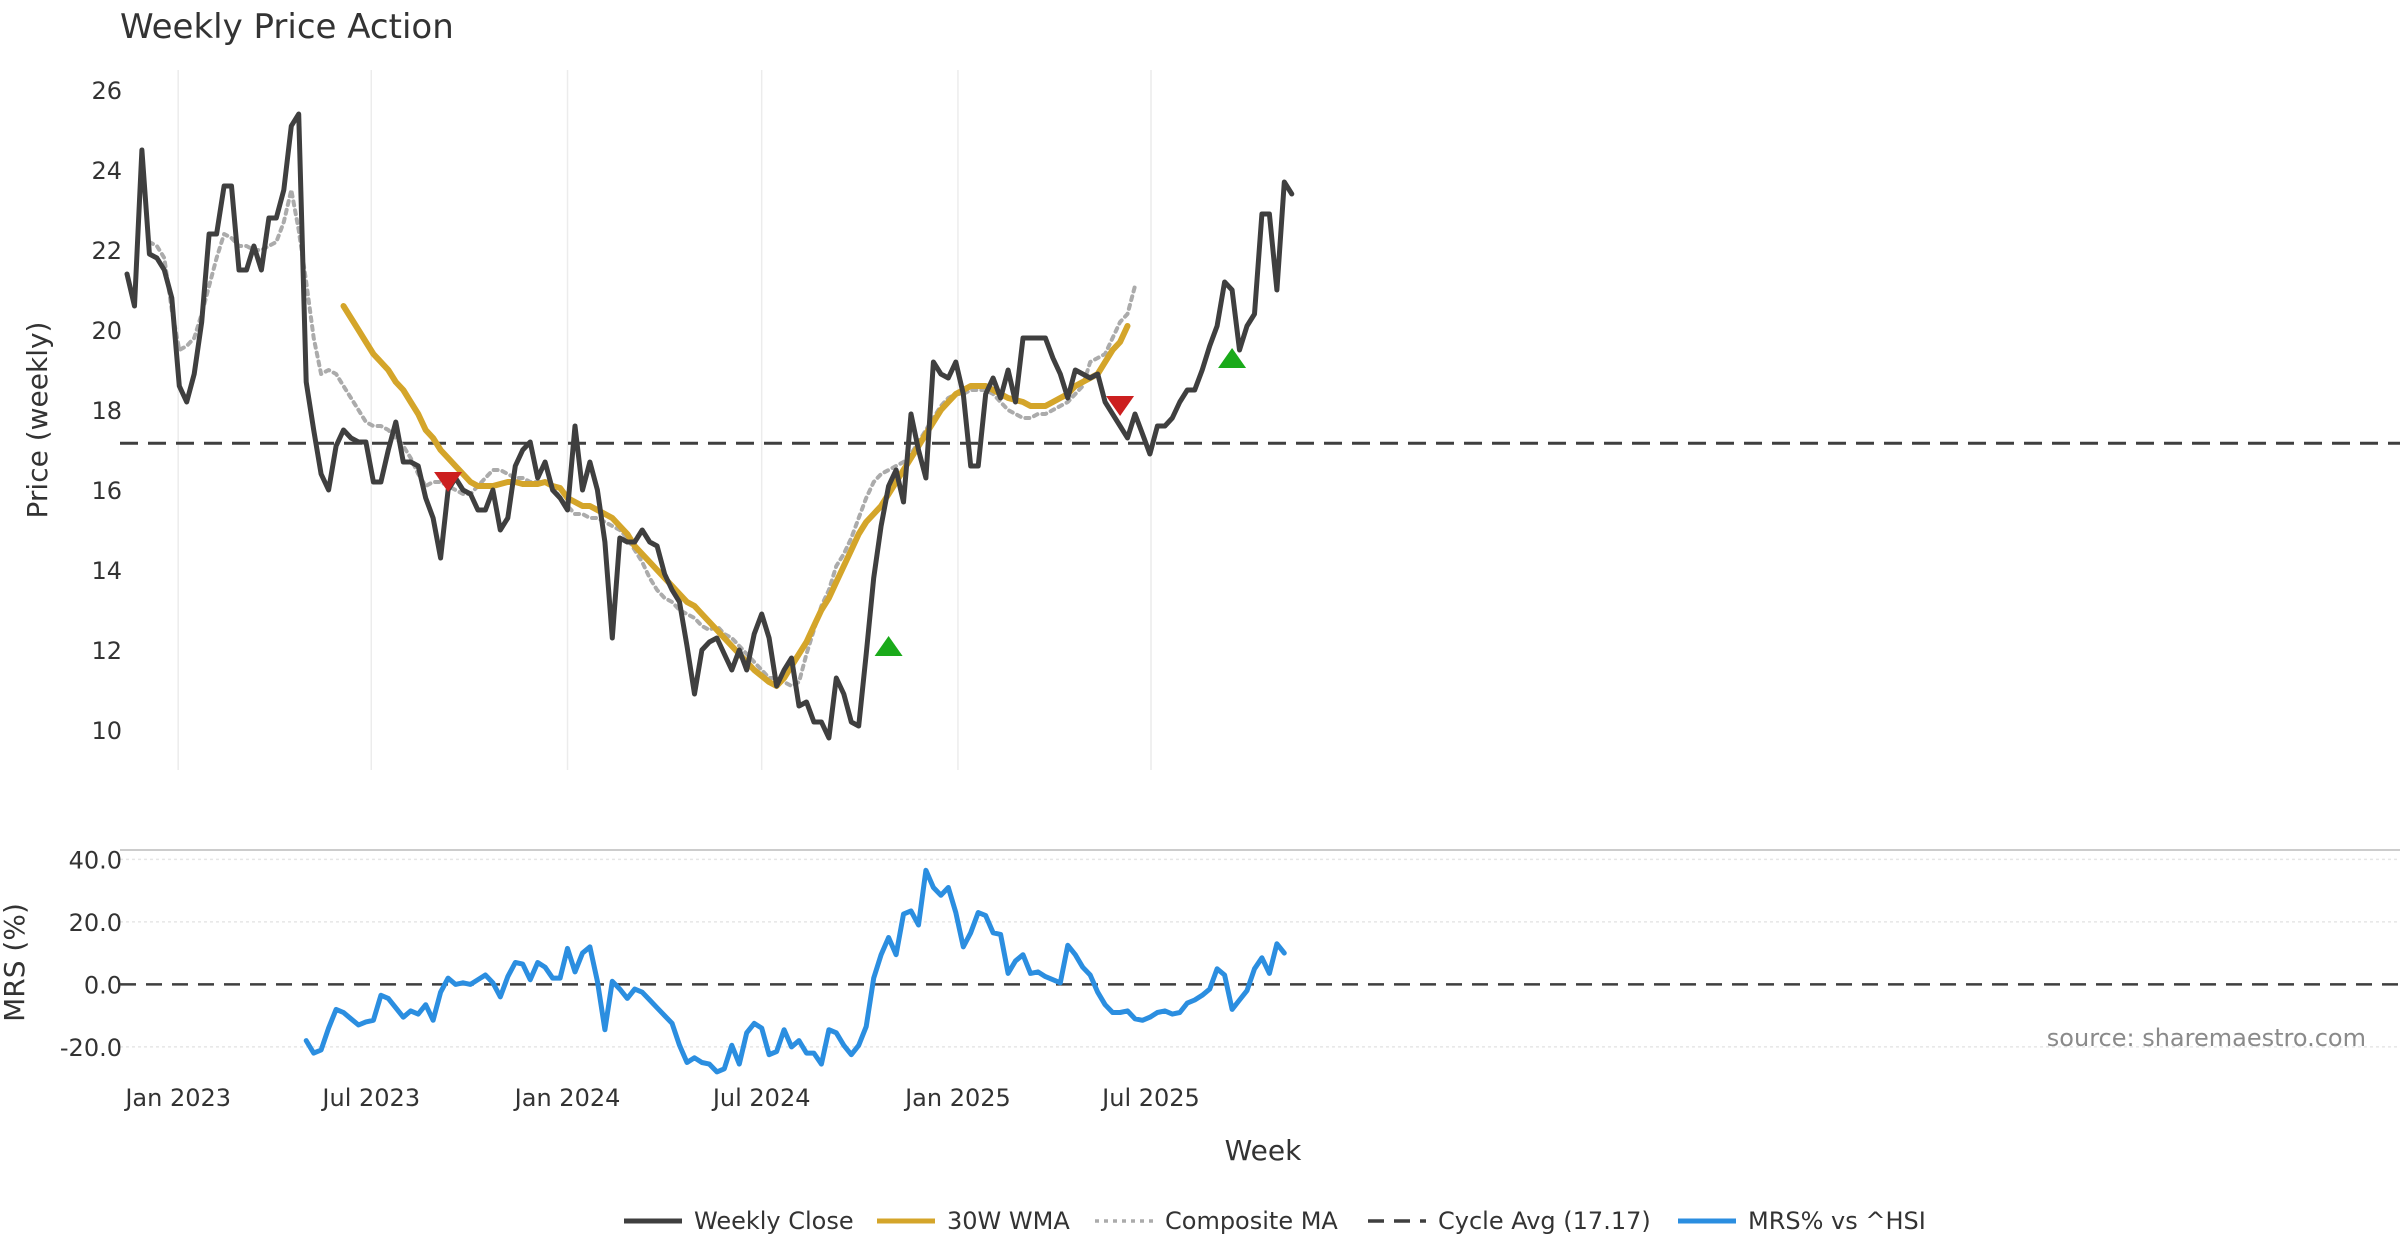 This screenshot has height=1260, width=2400. I want to click on x-tick-label: Jul 2024, so click(761, 1098).